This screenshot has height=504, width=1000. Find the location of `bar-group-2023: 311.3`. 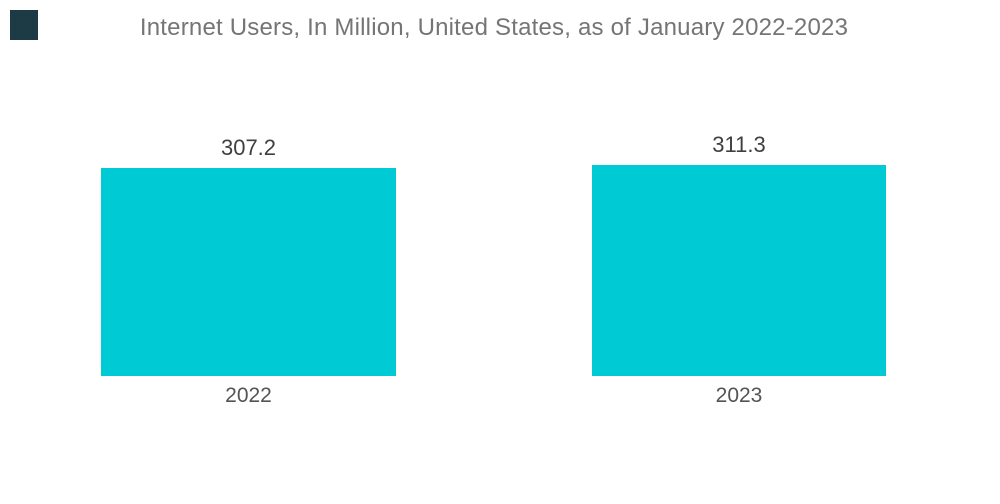

bar-group-2023: 311.3 is located at coordinates (739, 255).